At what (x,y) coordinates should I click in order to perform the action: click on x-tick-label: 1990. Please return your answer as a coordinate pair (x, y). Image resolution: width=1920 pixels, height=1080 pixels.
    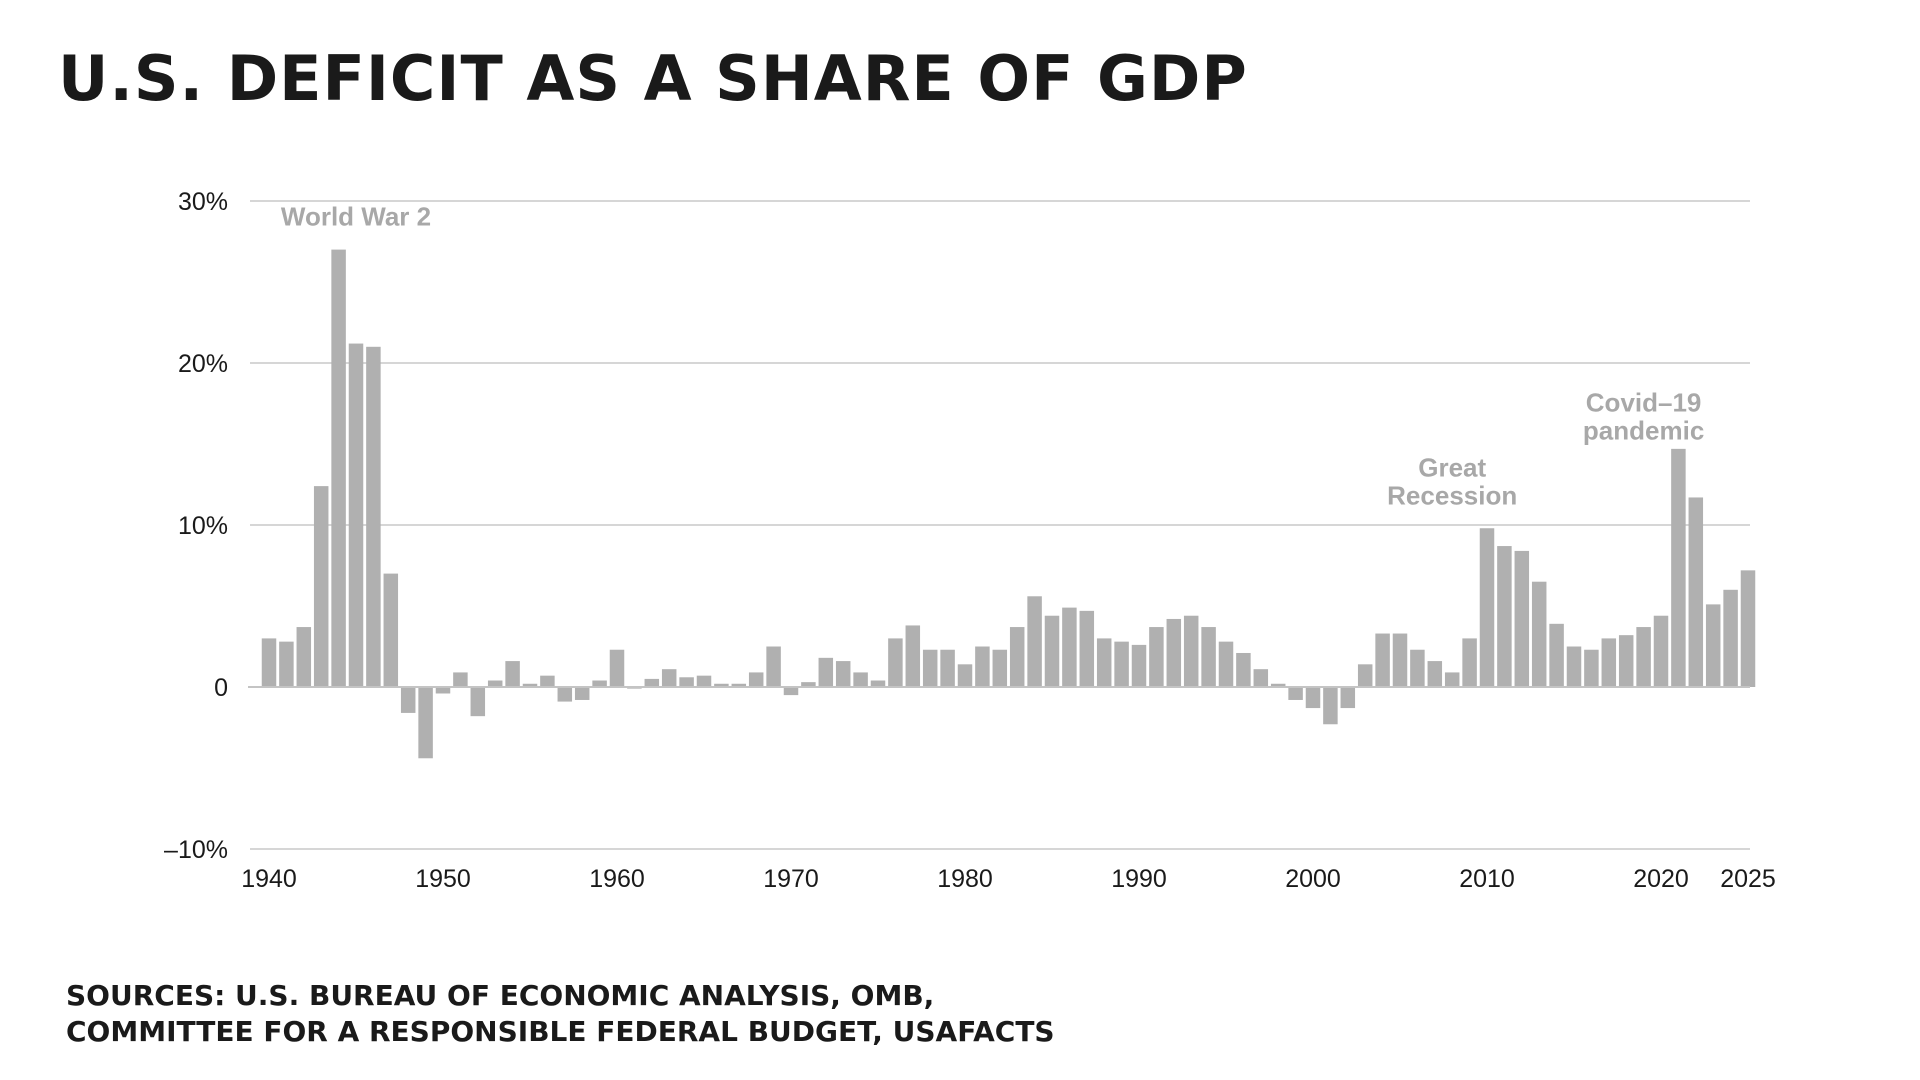
    Looking at the image, I should click on (1139, 879).